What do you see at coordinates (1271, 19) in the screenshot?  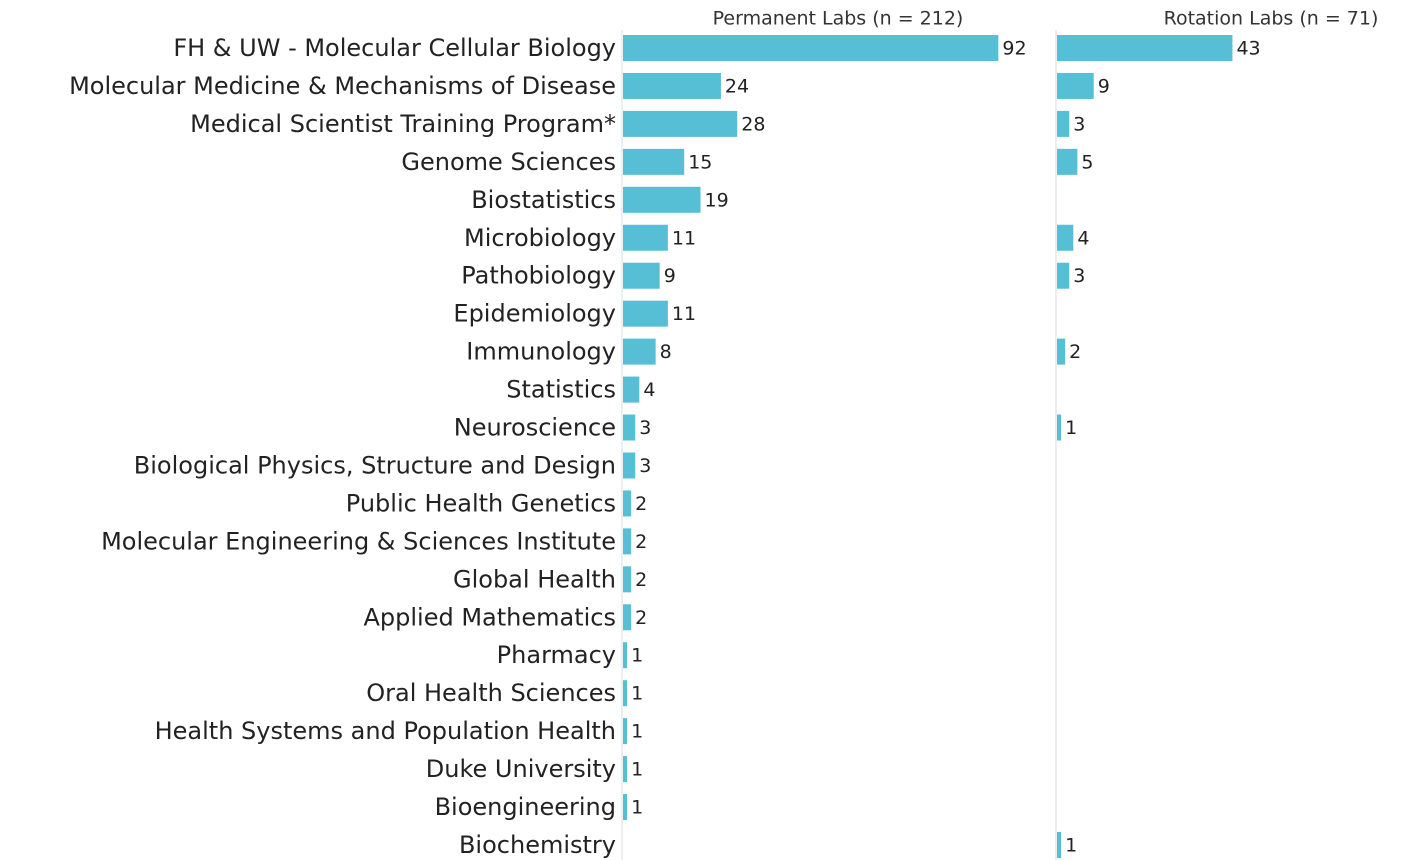 I see `panel-header: Rotation Labs (n = 71)` at bounding box center [1271, 19].